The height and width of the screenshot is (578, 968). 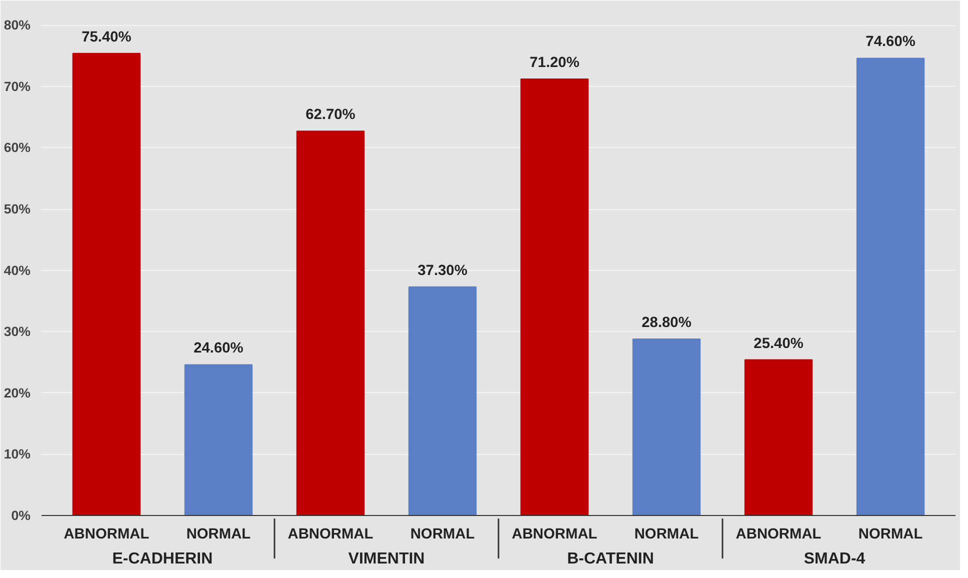 I want to click on y-tick-label: 20%, so click(x=17, y=392).